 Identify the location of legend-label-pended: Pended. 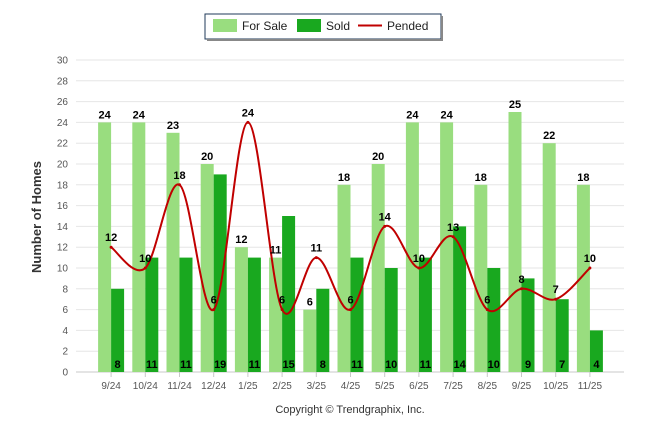
(407, 26).